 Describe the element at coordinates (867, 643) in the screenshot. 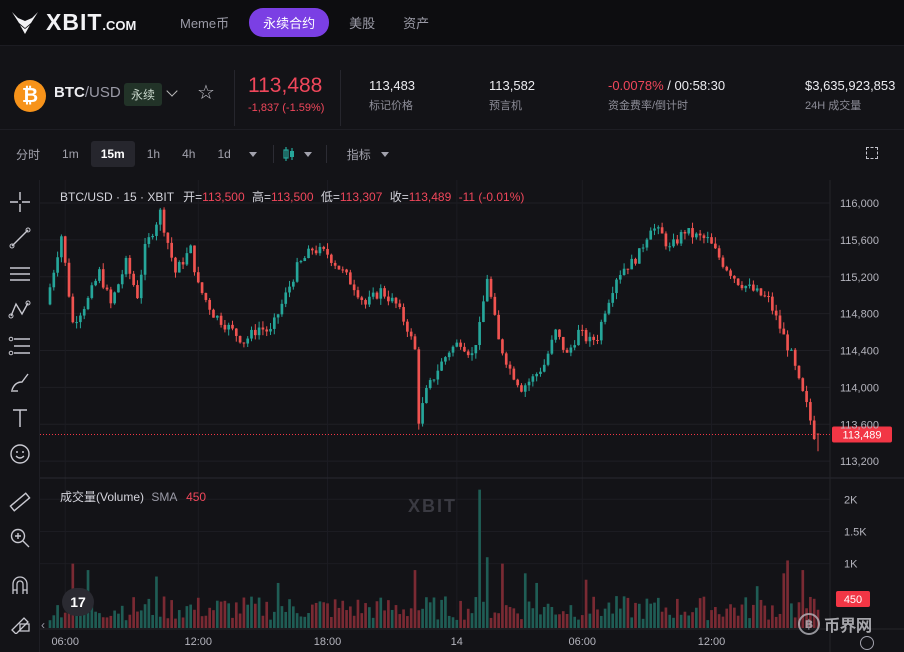

I see `settings-icon` at that location.